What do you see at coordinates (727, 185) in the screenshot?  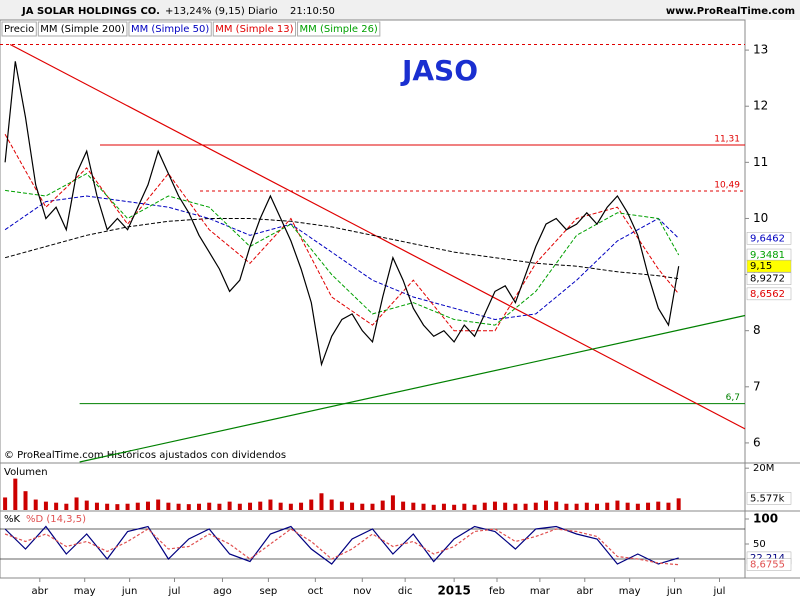 I see `level-label: 10,49` at bounding box center [727, 185].